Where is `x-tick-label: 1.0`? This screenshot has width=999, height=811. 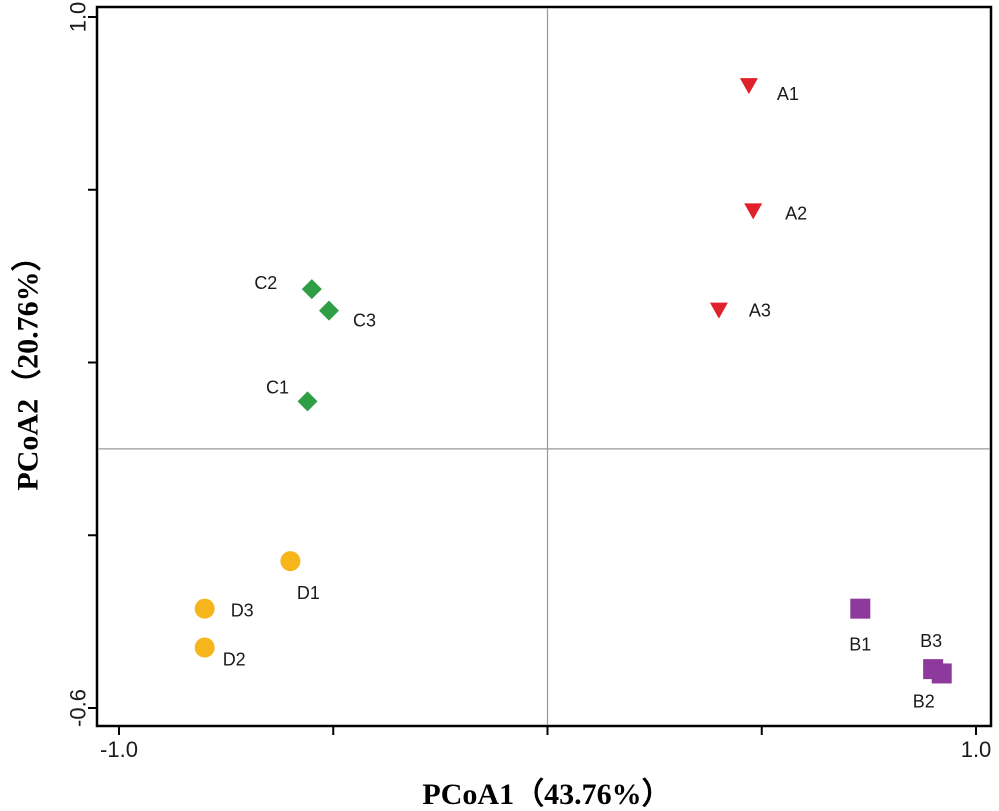
x-tick-label: 1.0 is located at coordinates (976, 749).